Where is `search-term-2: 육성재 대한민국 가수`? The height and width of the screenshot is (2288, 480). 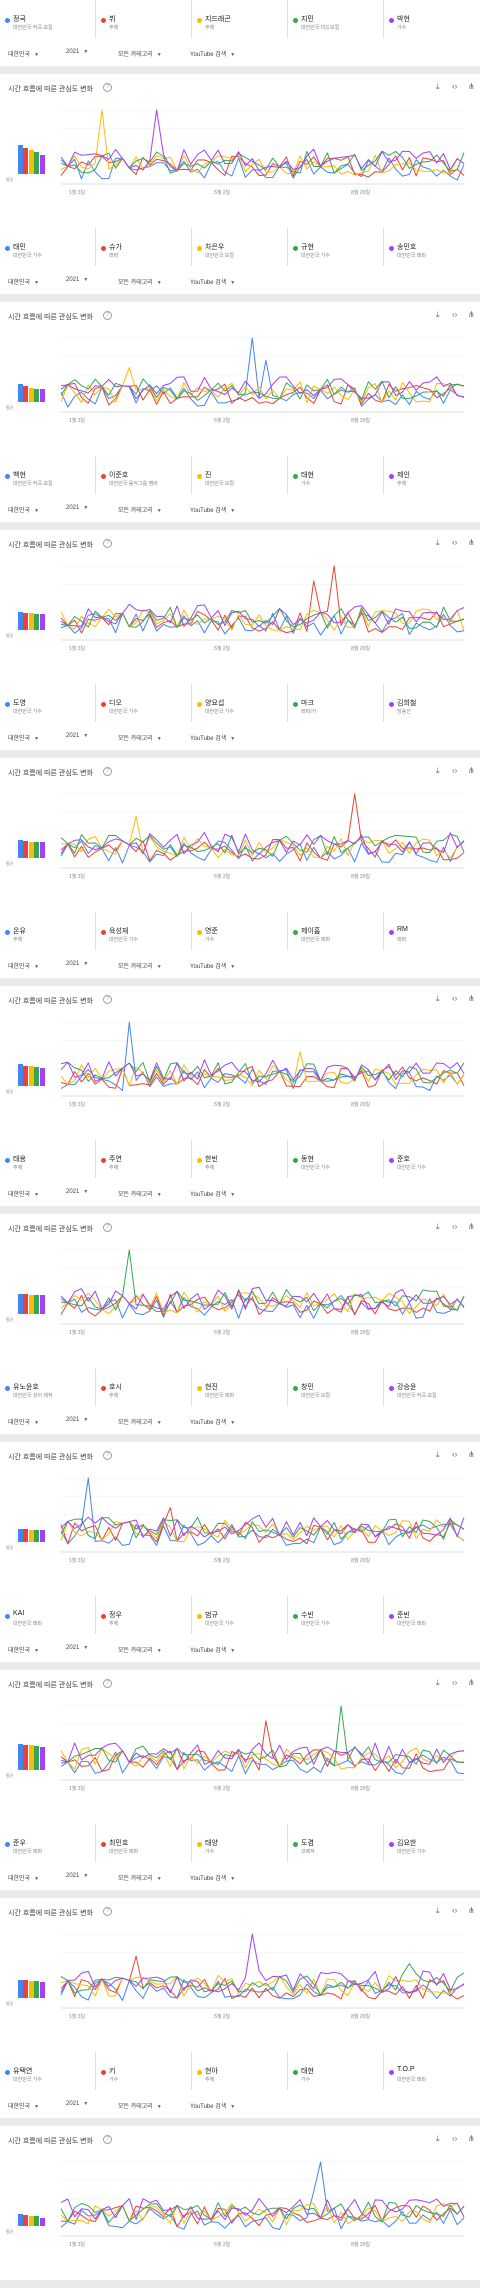
search-term-2: 육성재 대한민국 가수 is located at coordinates (144, 931).